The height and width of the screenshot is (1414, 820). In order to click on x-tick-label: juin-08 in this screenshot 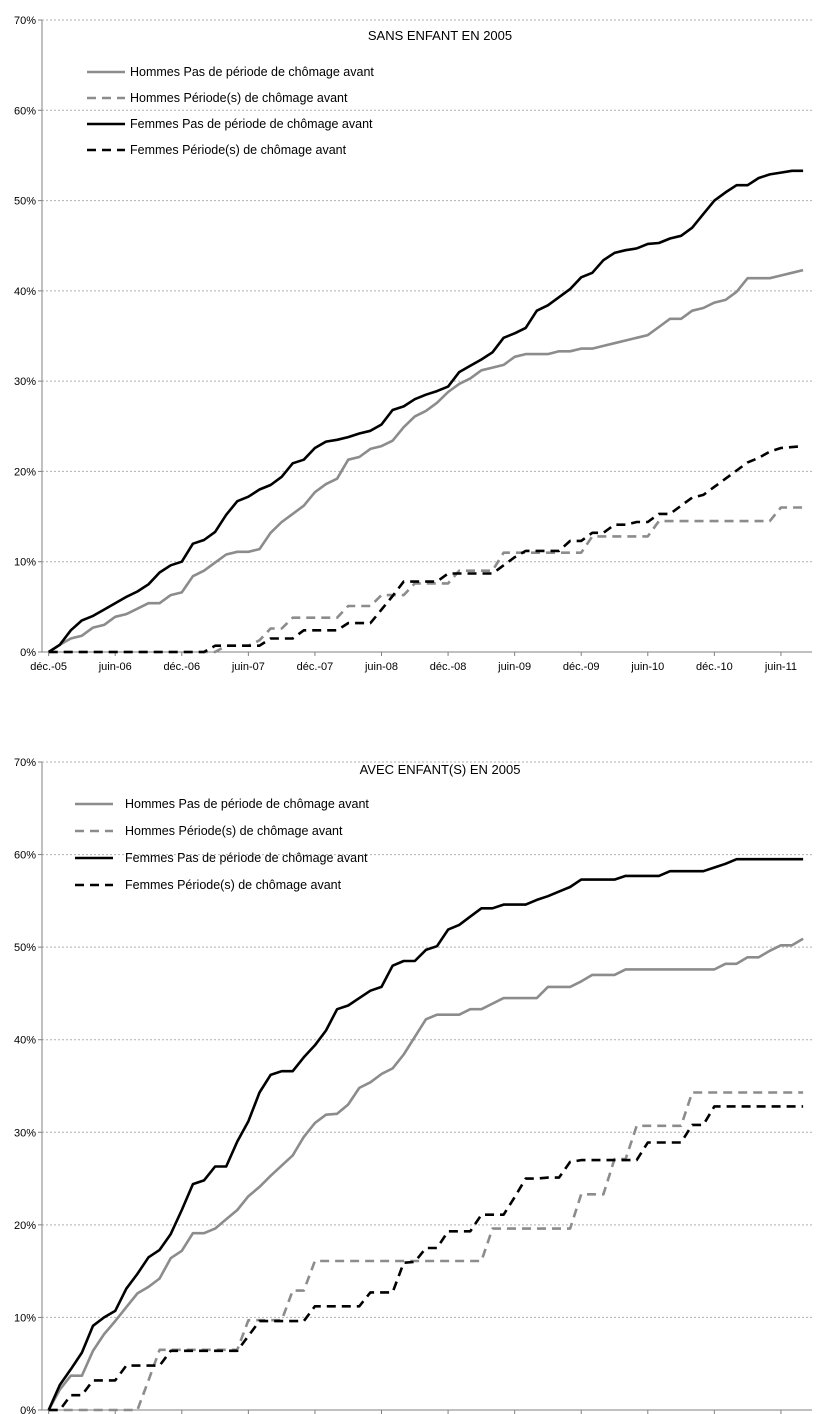, I will do `click(381, 667)`.